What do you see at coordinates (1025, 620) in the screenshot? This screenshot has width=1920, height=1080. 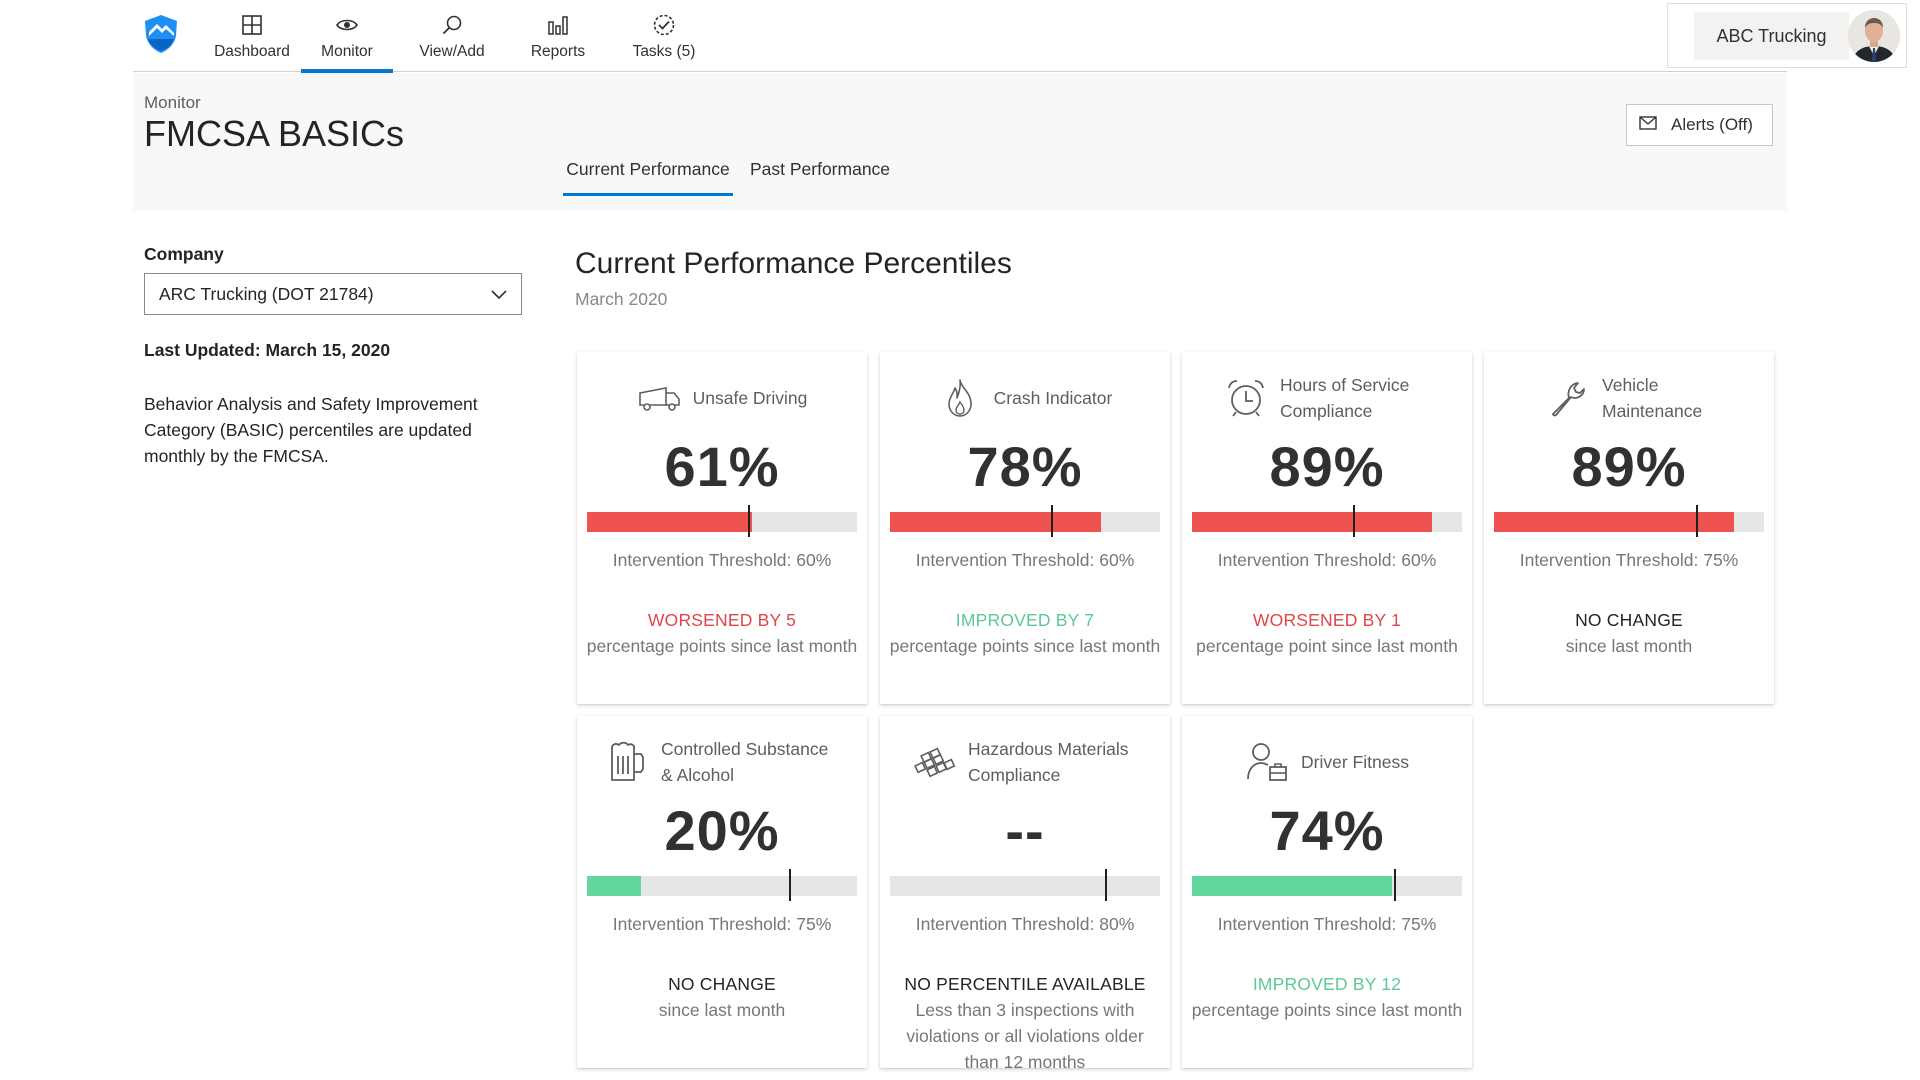 I see `change-status: IMPROVED BY 7` at bounding box center [1025, 620].